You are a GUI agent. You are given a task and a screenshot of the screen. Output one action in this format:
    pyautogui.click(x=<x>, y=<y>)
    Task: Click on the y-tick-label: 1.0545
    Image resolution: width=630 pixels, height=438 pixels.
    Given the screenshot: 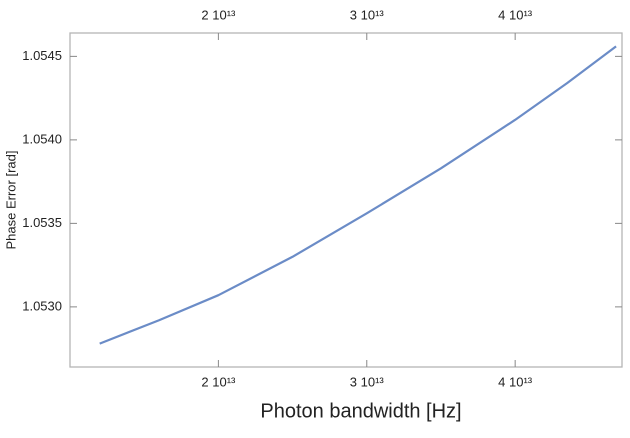 What is the action you would take?
    pyautogui.click(x=42, y=55)
    